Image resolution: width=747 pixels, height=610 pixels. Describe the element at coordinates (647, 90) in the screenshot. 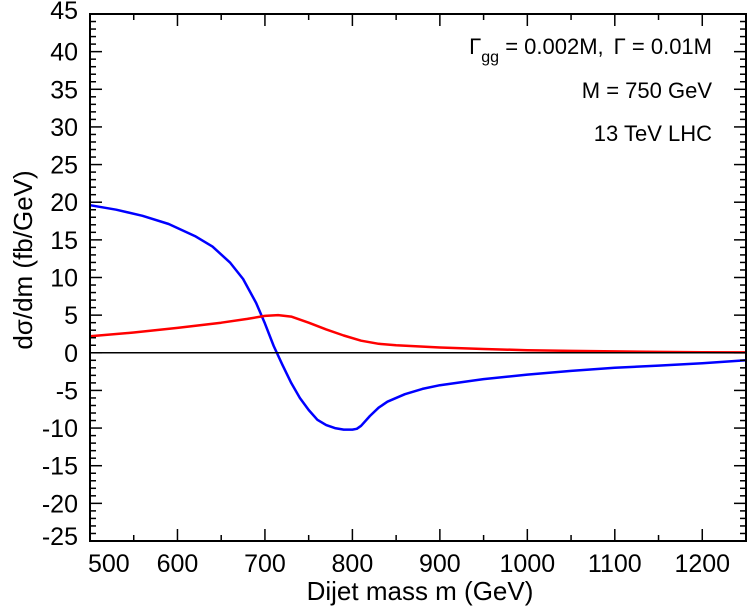

I see `annotation-mass: M = 750 GeV` at that location.